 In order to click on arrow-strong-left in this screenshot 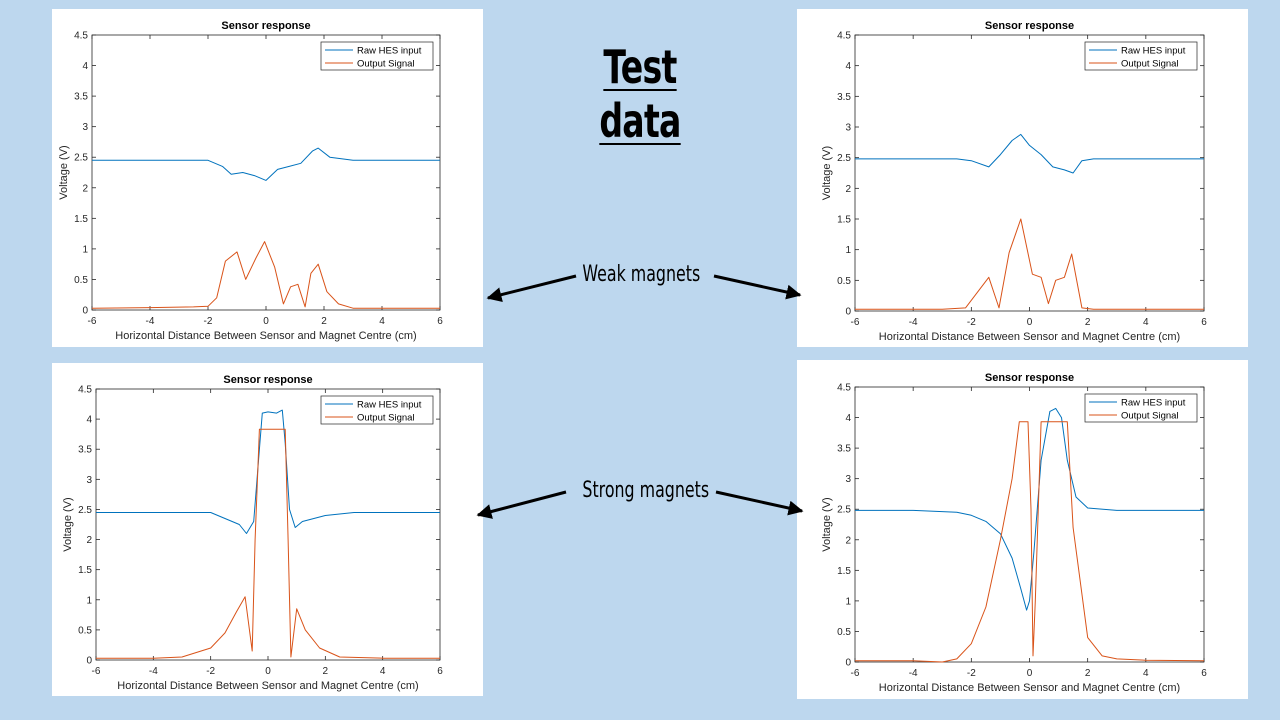, I will do `click(521, 504)`.